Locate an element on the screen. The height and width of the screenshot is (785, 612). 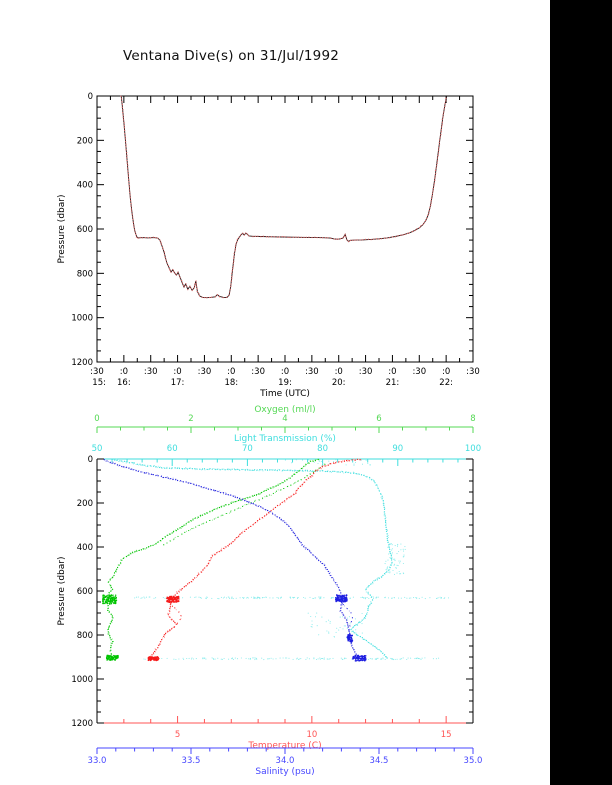
temperature-trace is located at coordinates (254, 560).